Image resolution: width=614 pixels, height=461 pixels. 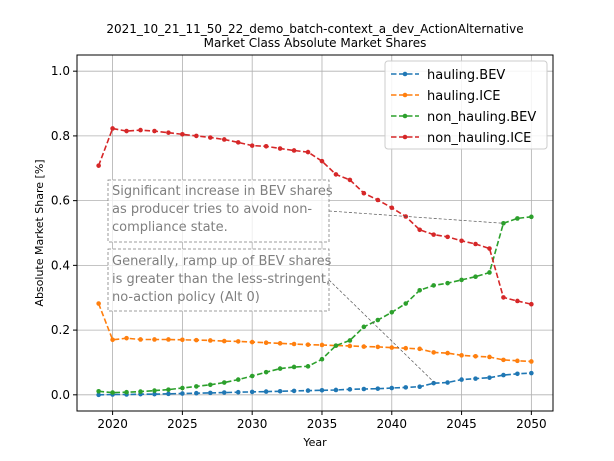 What do you see at coordinates (186, 297) in the screenshot?
I see `annotation-text-line: no-action policy (Alt 0)` at bounding box center [186, 297].